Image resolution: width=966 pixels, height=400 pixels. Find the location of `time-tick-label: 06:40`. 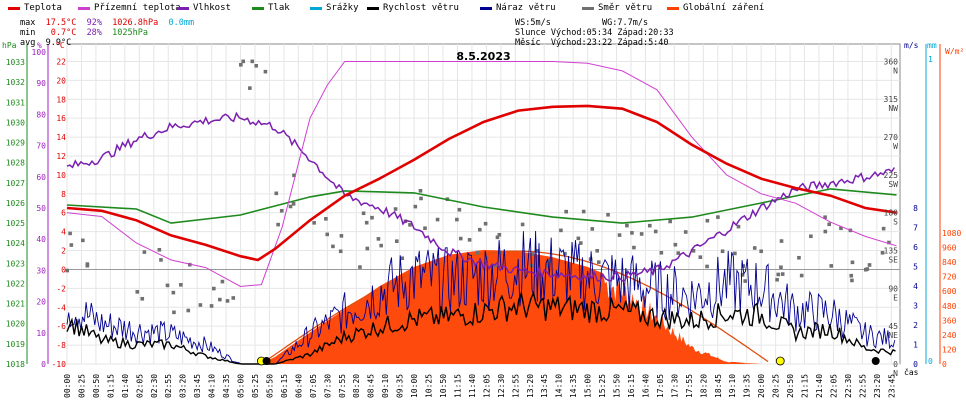

time-tick-label: 06:40 is located at coordinates (298, 386).